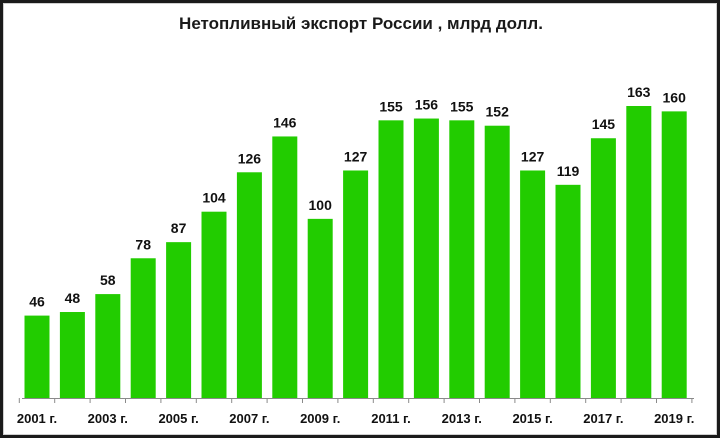  I want to click on x-tick-label: 2013 г., so click(462, 418).